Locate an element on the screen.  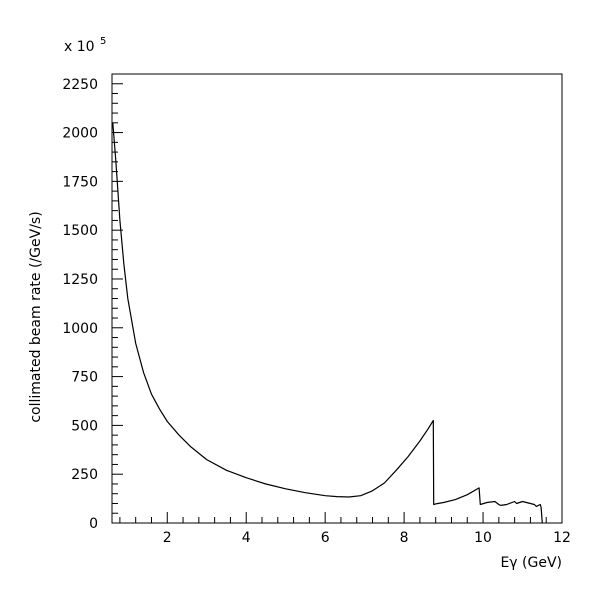
x-tick-label: 8 is located at coordinates (404, 538).